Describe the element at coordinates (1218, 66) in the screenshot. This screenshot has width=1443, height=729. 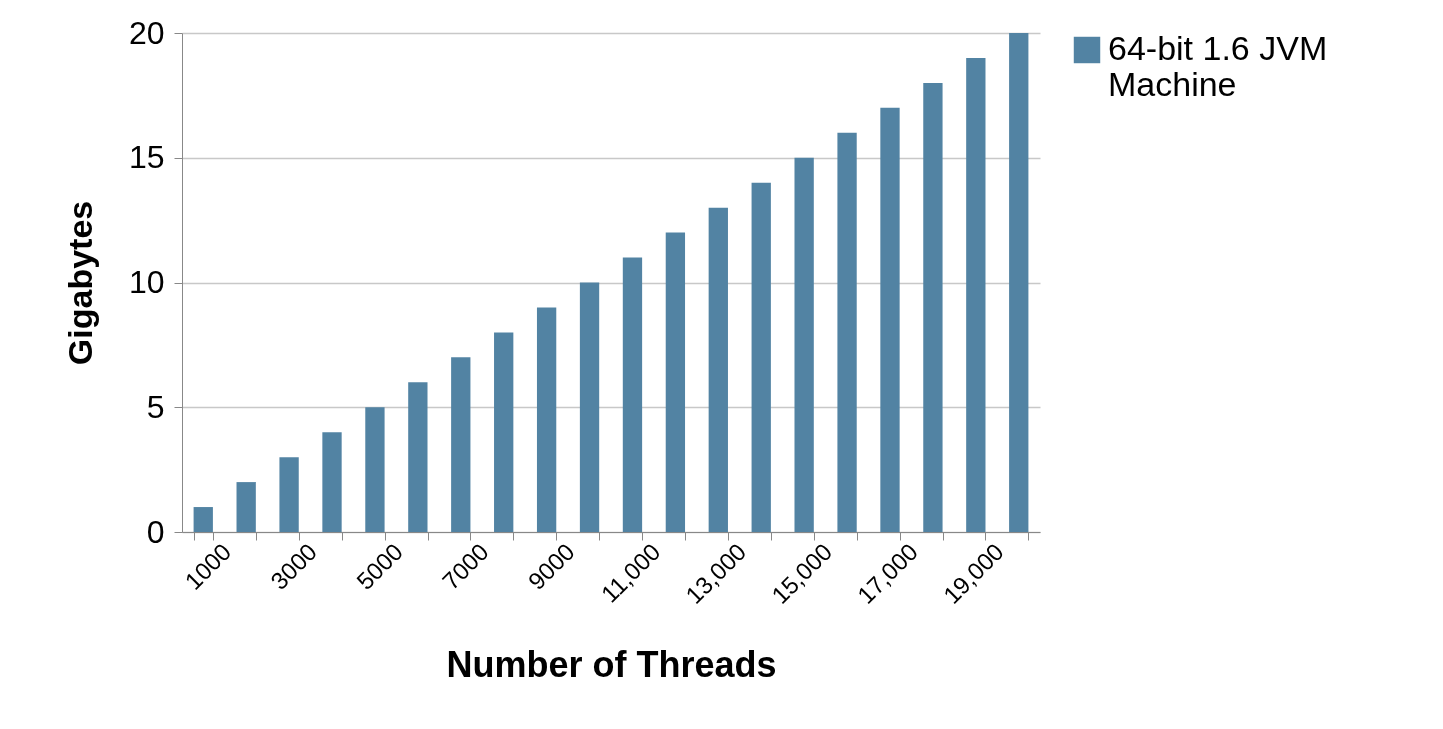
I see `legend-label: 64-bit 1.6 JVM Machine` at that location.